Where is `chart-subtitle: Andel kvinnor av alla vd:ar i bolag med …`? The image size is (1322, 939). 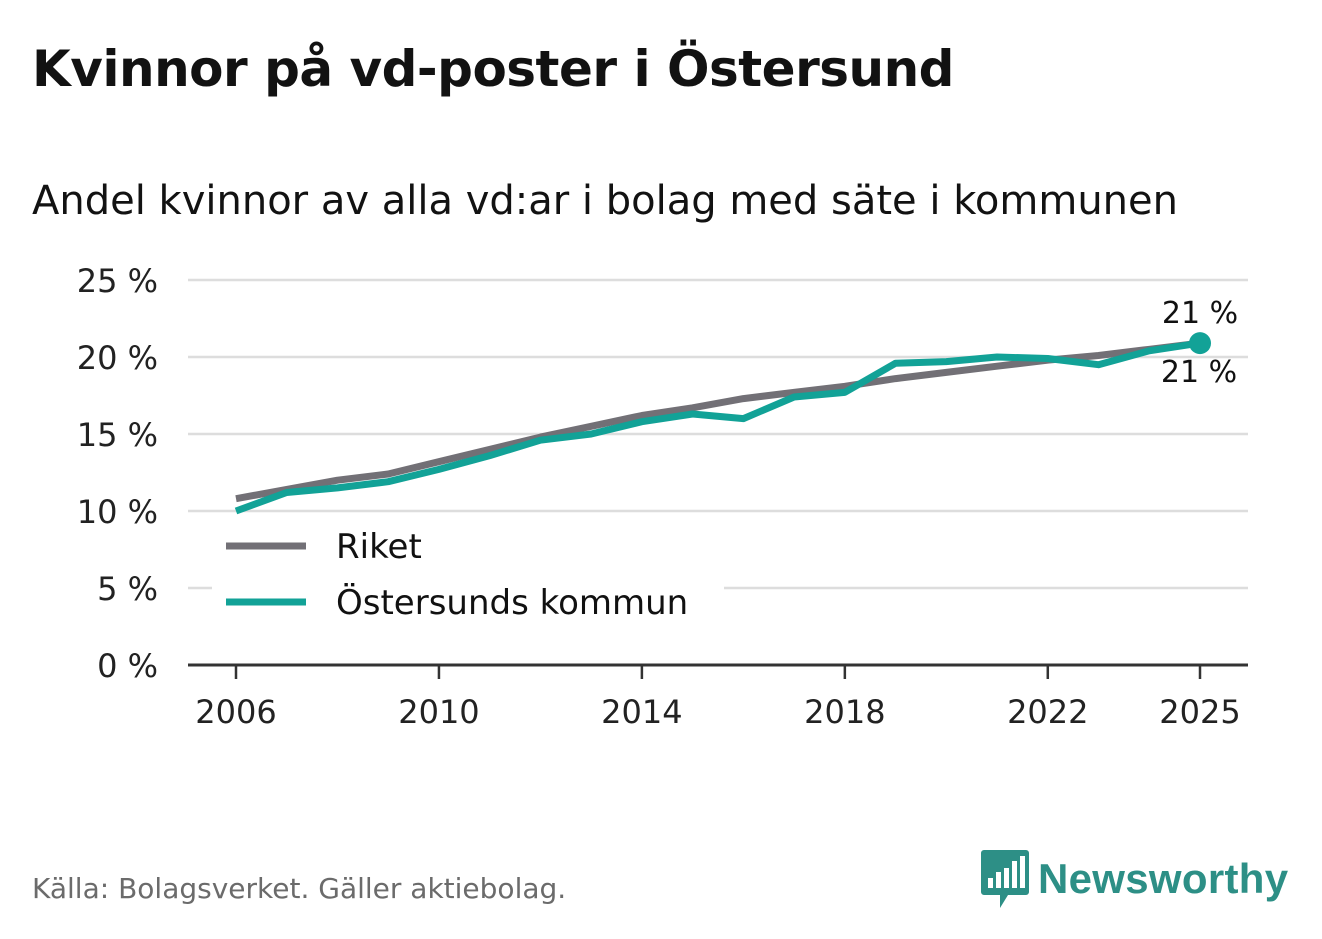
chart-subtitle: Andel kvinnor av alla vd:ar i bolag med … is located at coordinates (605, 201).